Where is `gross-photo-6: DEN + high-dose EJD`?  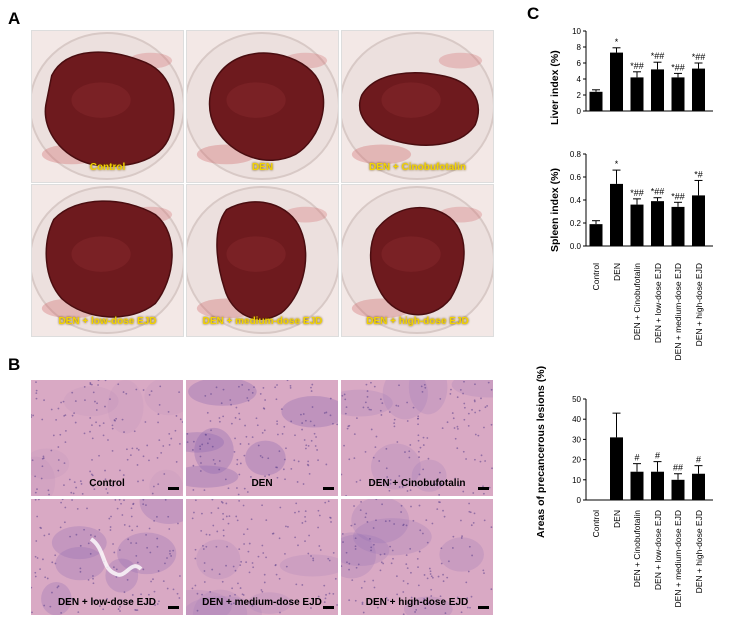 gross-photo-6: DEN + high-dose EJD is located at coordinates (417, 260).